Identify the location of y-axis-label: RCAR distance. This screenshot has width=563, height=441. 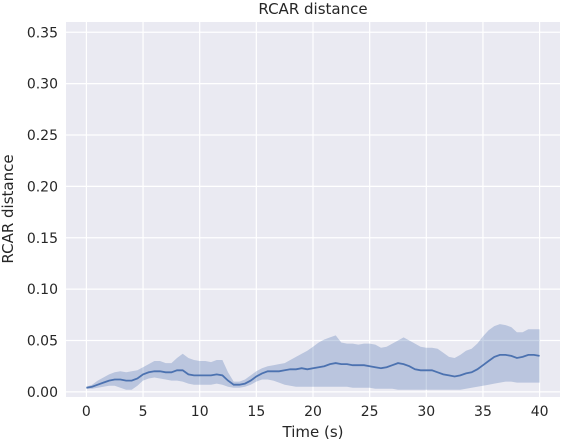
(8, 208).